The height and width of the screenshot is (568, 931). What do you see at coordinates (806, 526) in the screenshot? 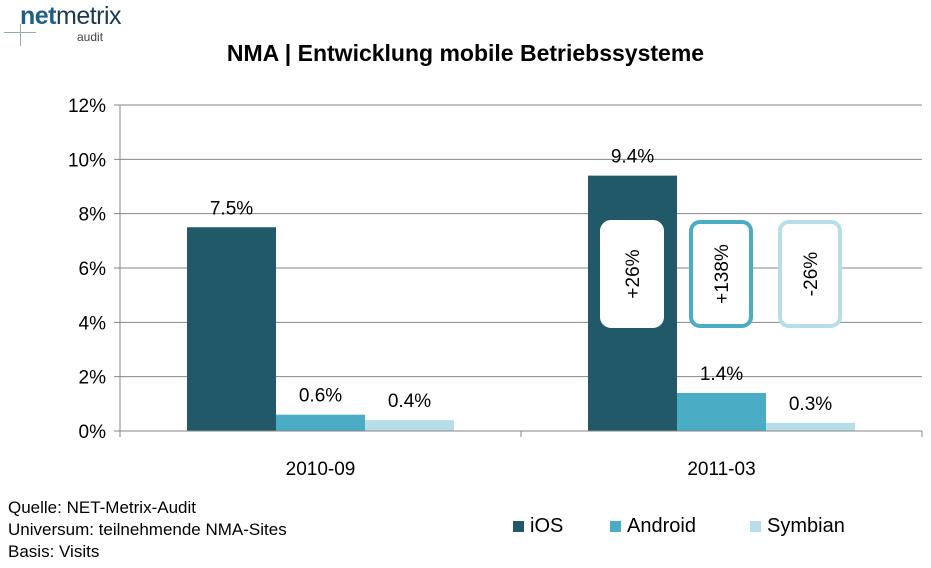
I see `legend-label: Symbian` at bounding box center [806, 526].